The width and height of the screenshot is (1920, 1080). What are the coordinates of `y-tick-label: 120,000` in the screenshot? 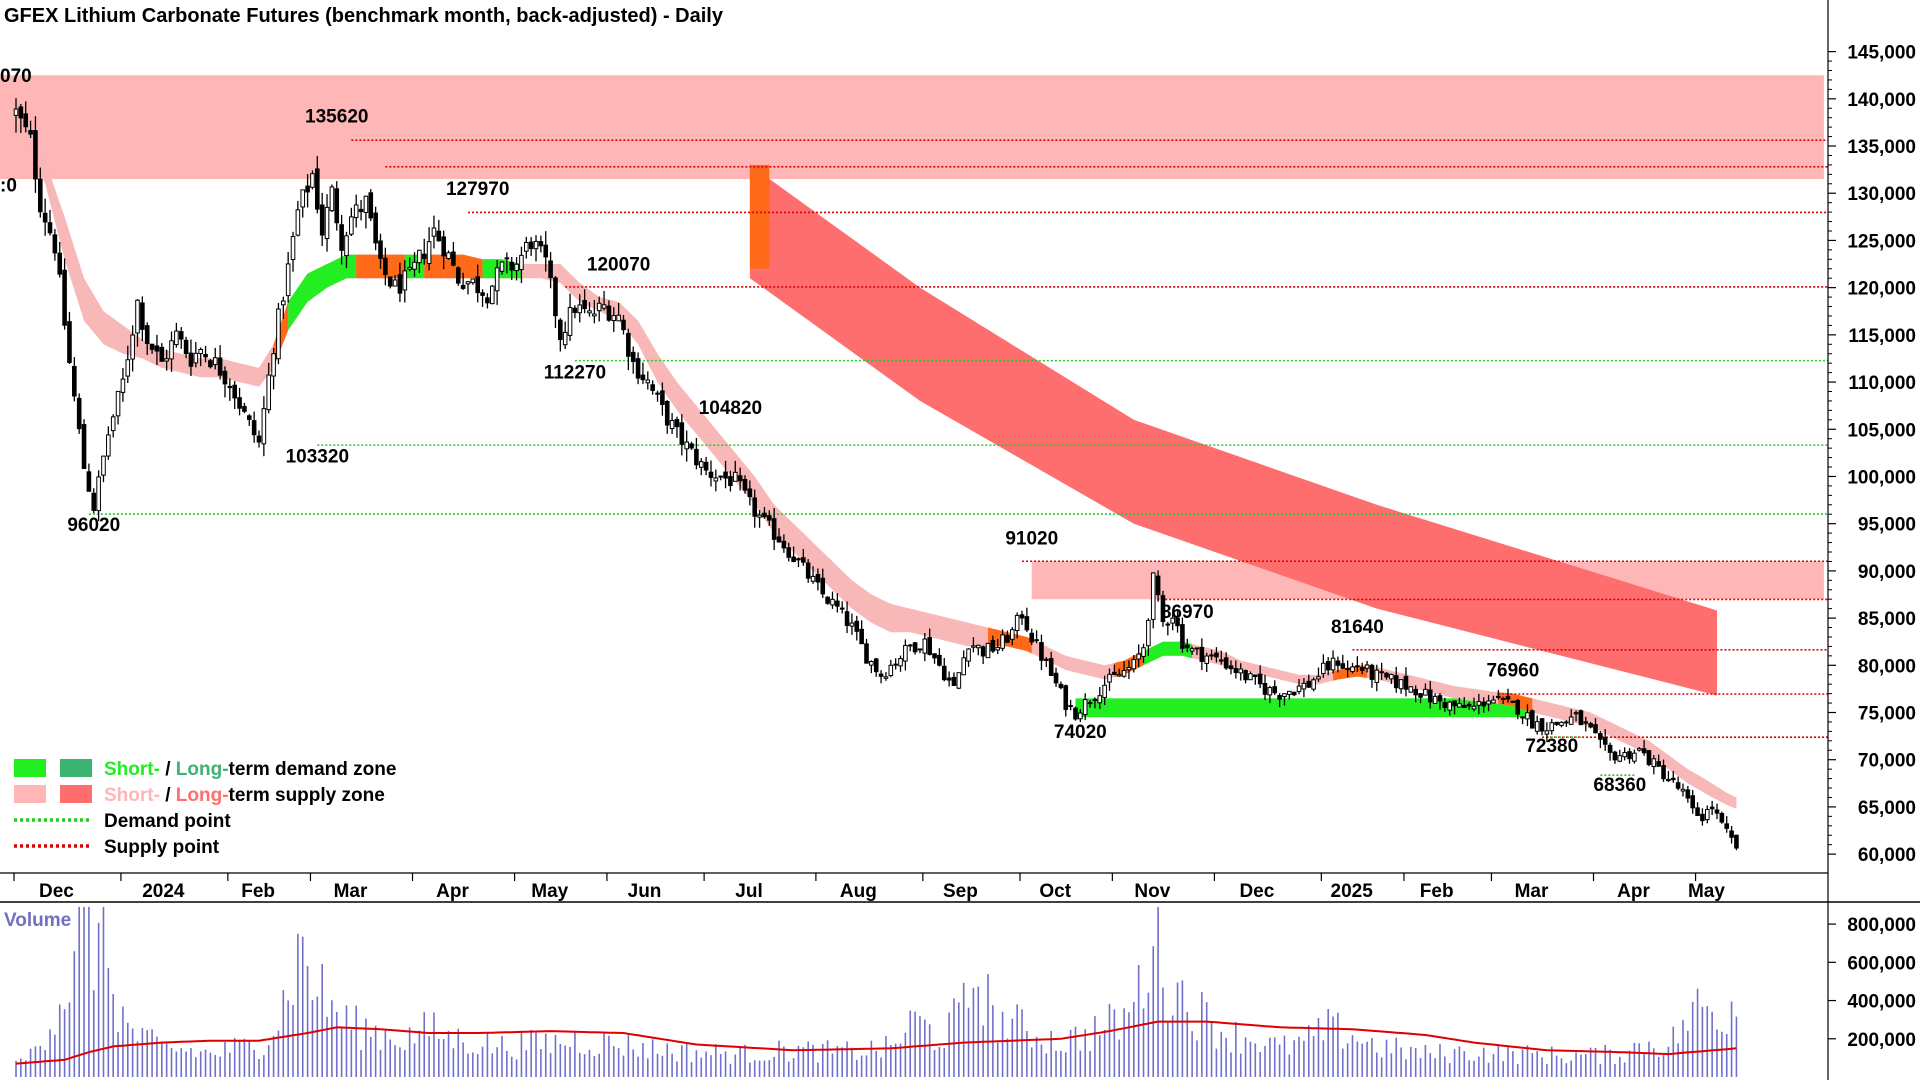 It's located at (1881, 289).